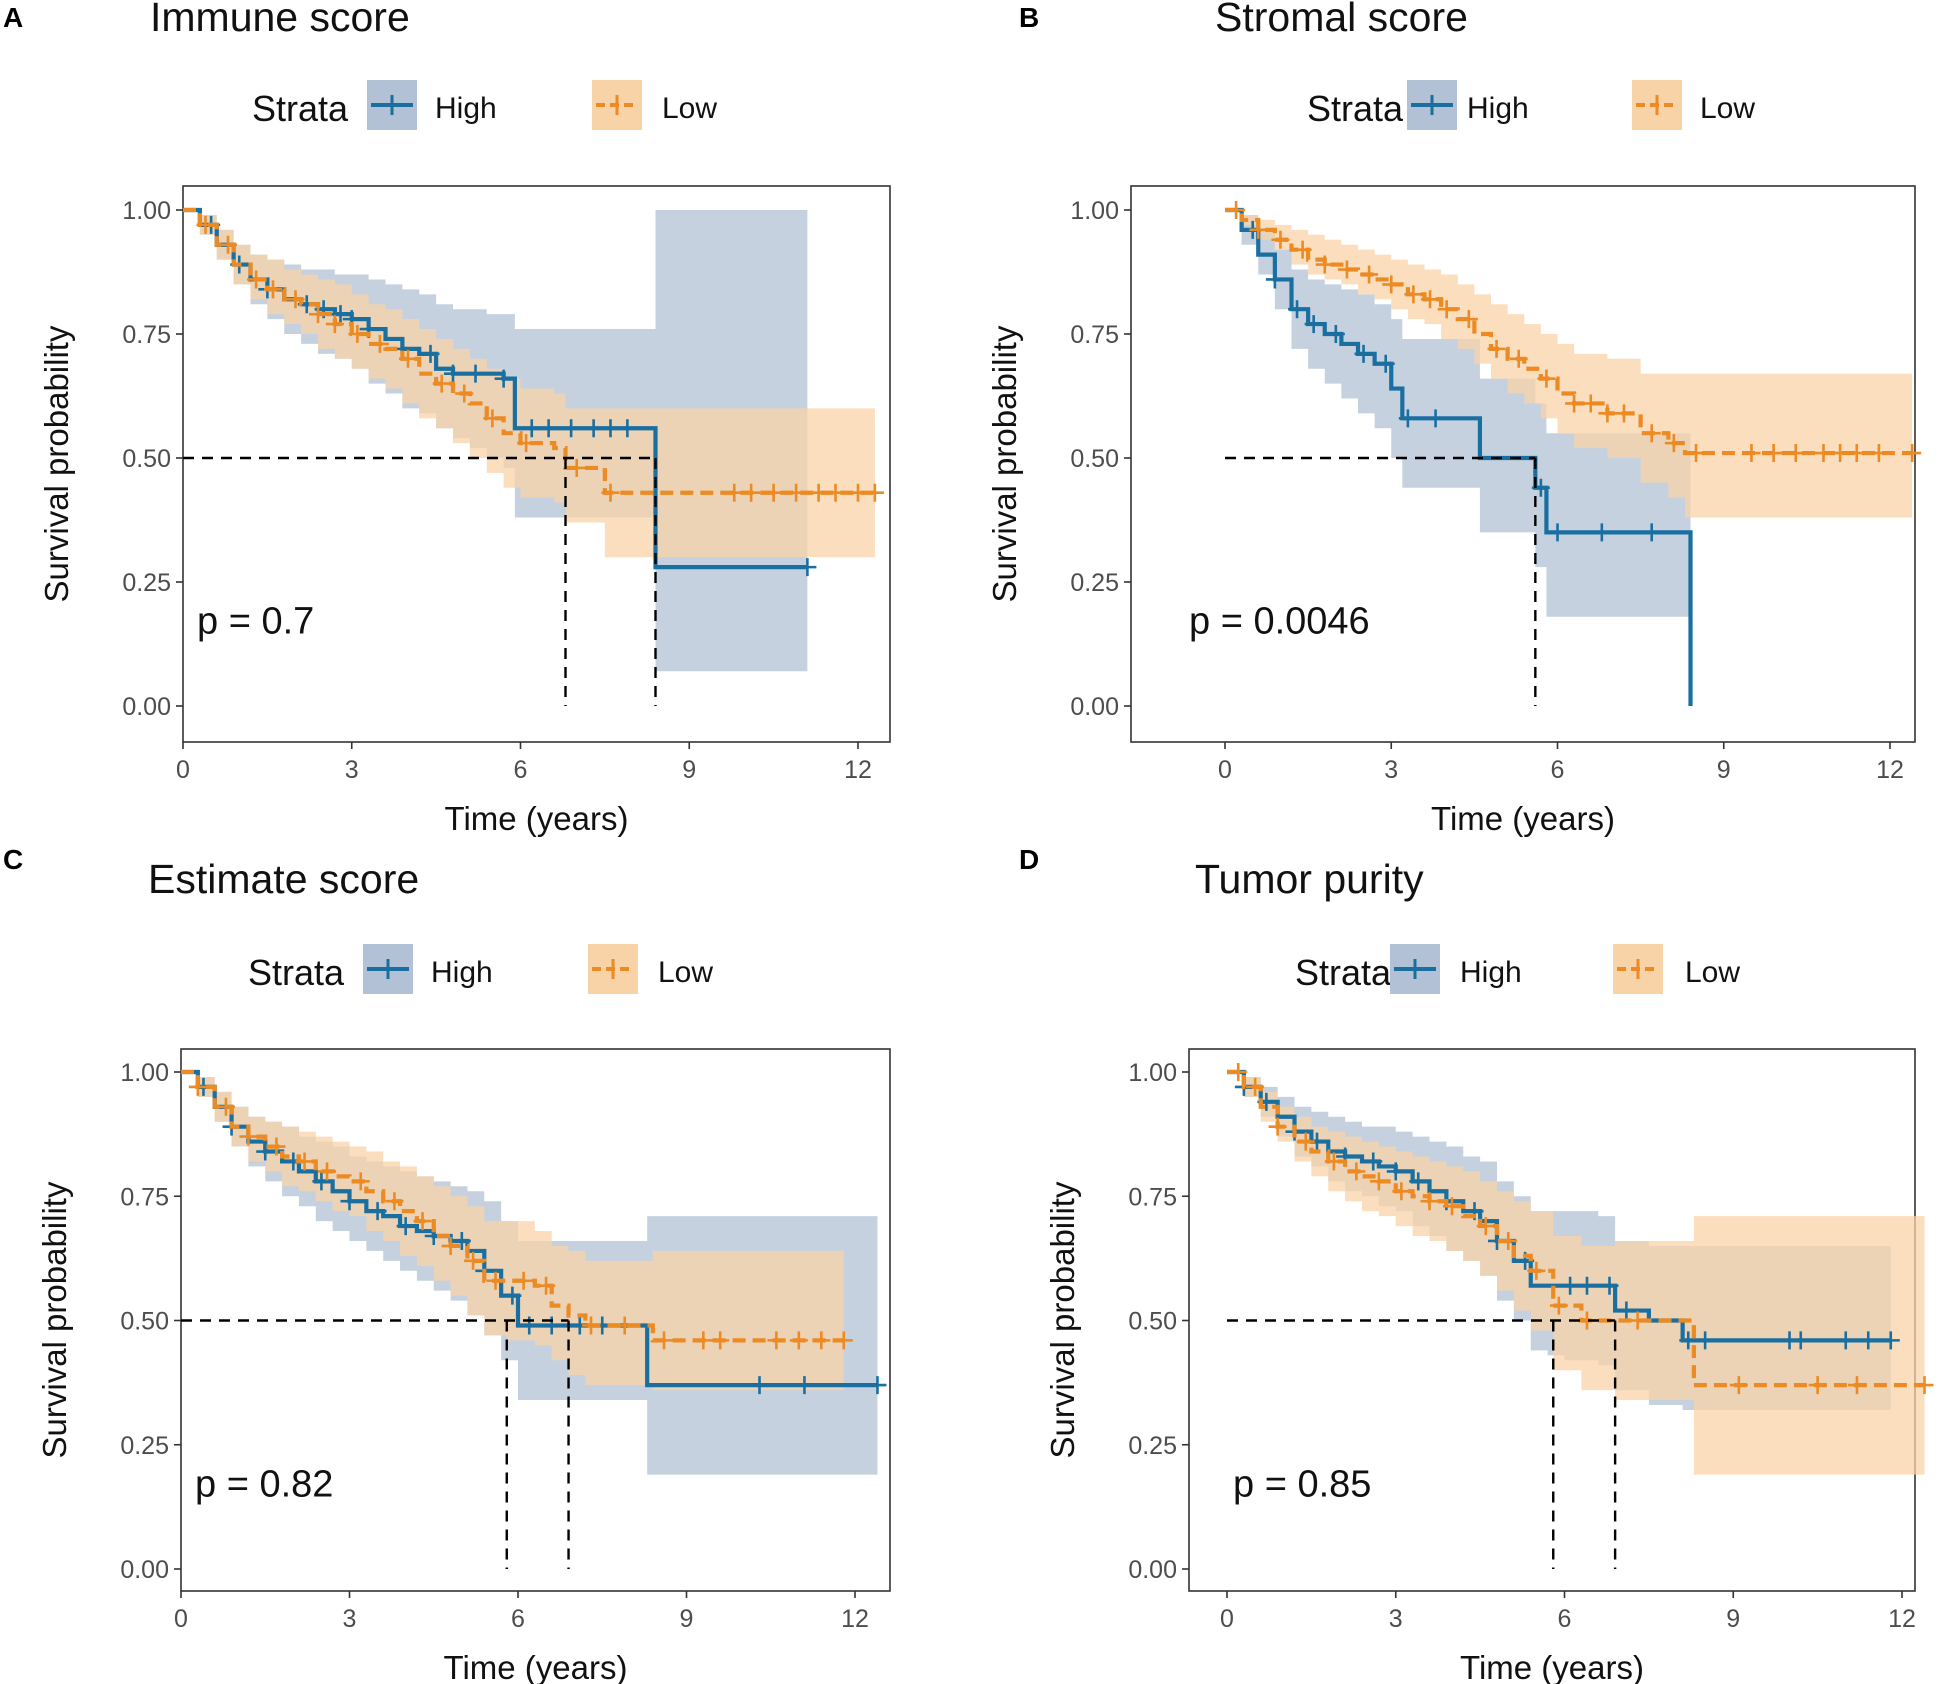  What do you see at coordinates (1302, 1485) in the screenshot?
I see `p-value: p = 0.85` at bounding box center [1302, 1485].